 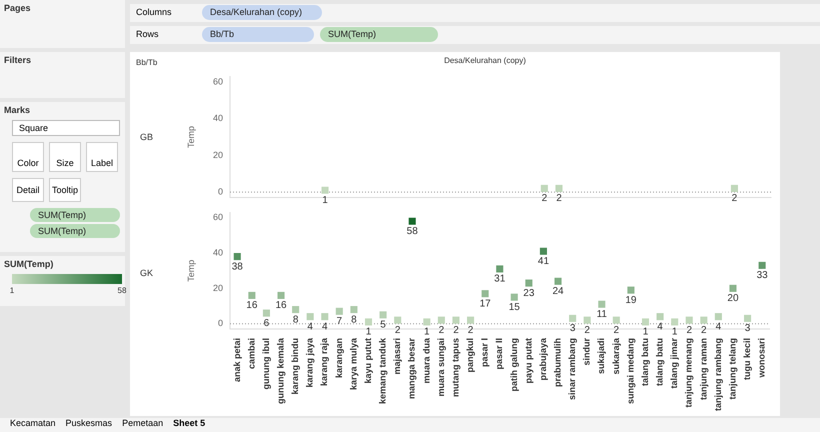 What do you see at coordinates (154, 13) in the screenshot?
I see `text: Columns` at bounding box center [154, 13].